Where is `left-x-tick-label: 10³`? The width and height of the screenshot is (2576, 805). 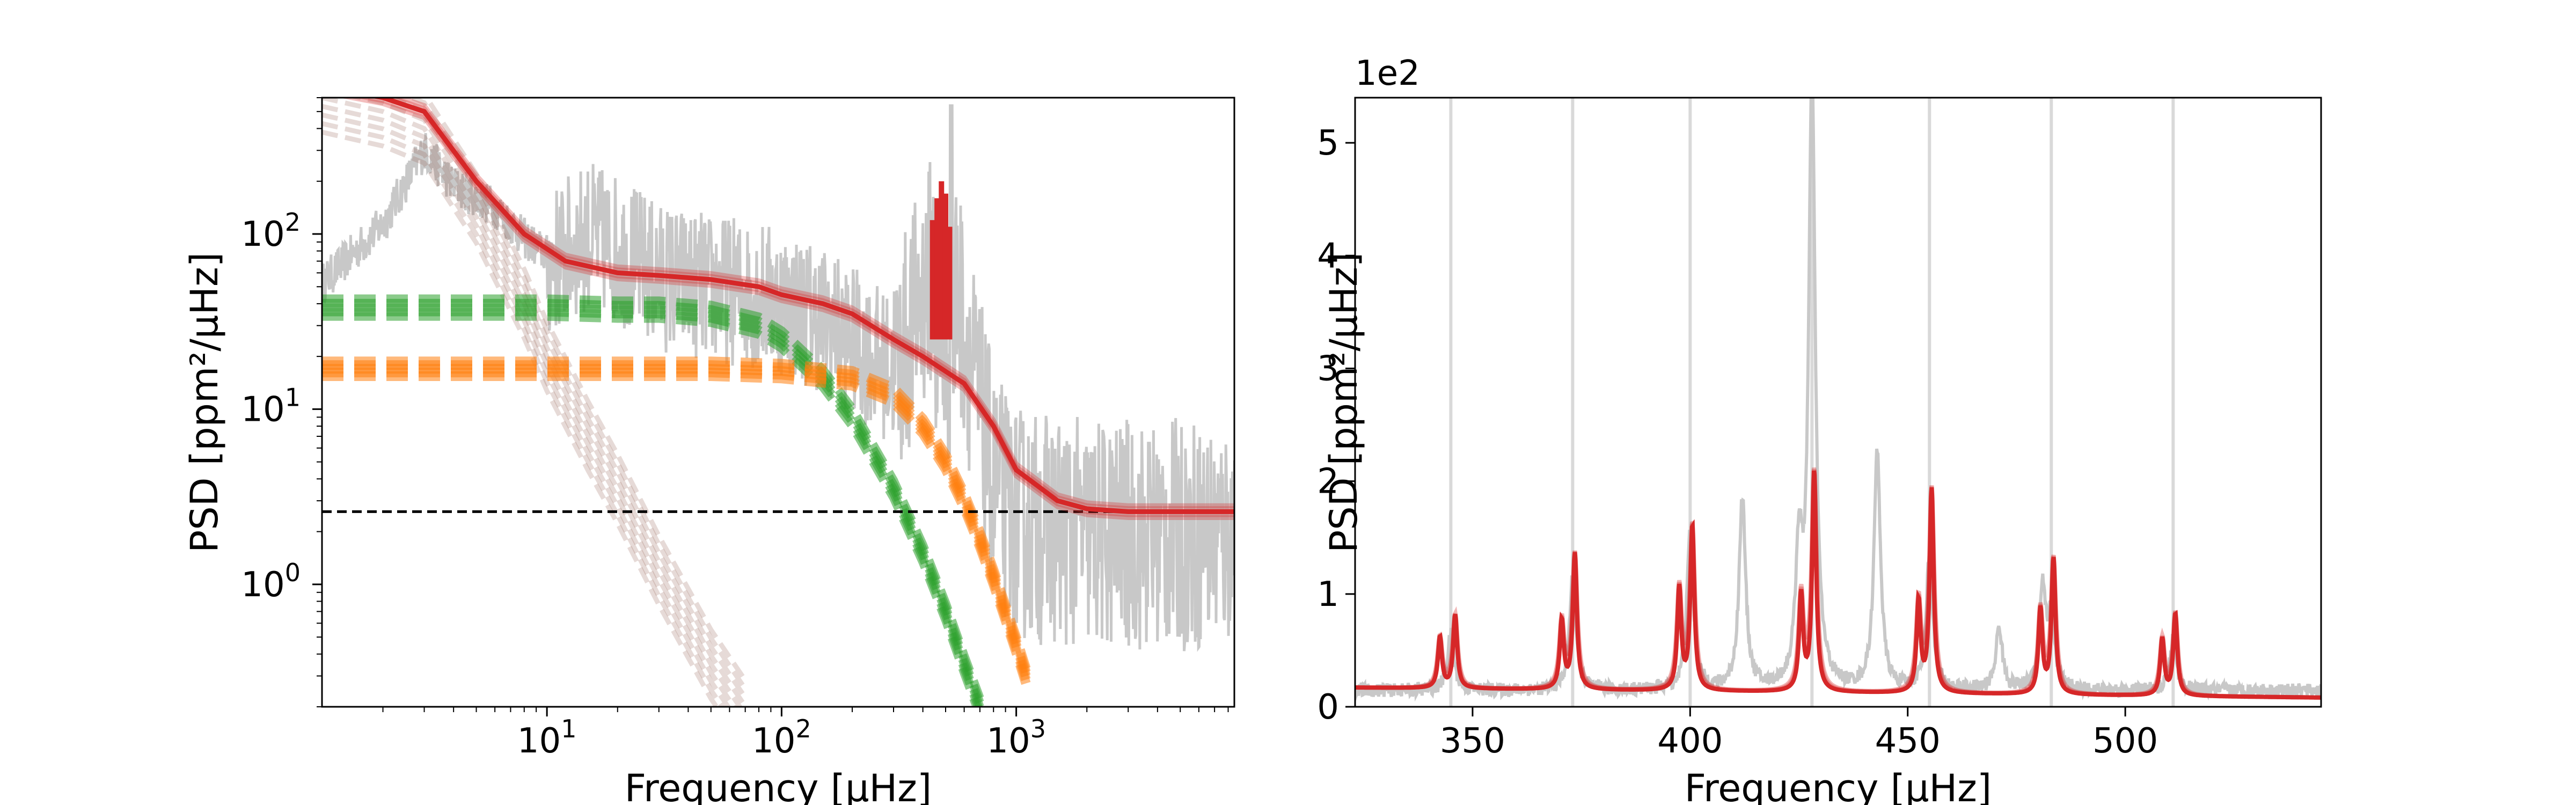 left-x-tick-label: 10³ is located at coordinates (1016, 737).